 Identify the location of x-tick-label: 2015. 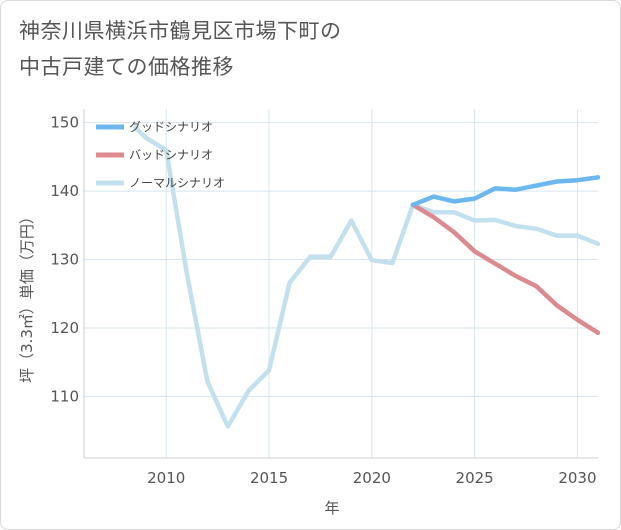
(269, 478).